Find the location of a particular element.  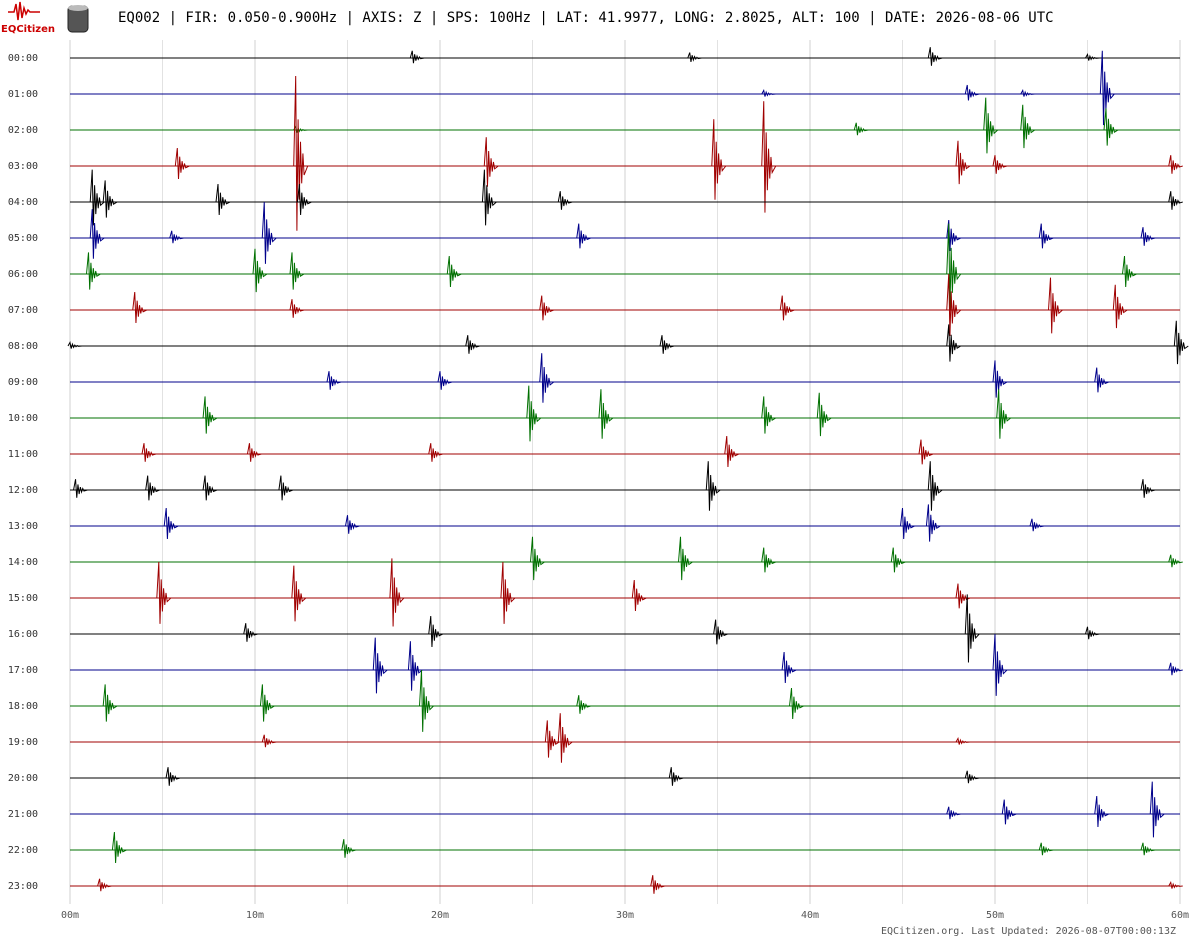

row-label: 02:00 is located at coordinates (23, 130).